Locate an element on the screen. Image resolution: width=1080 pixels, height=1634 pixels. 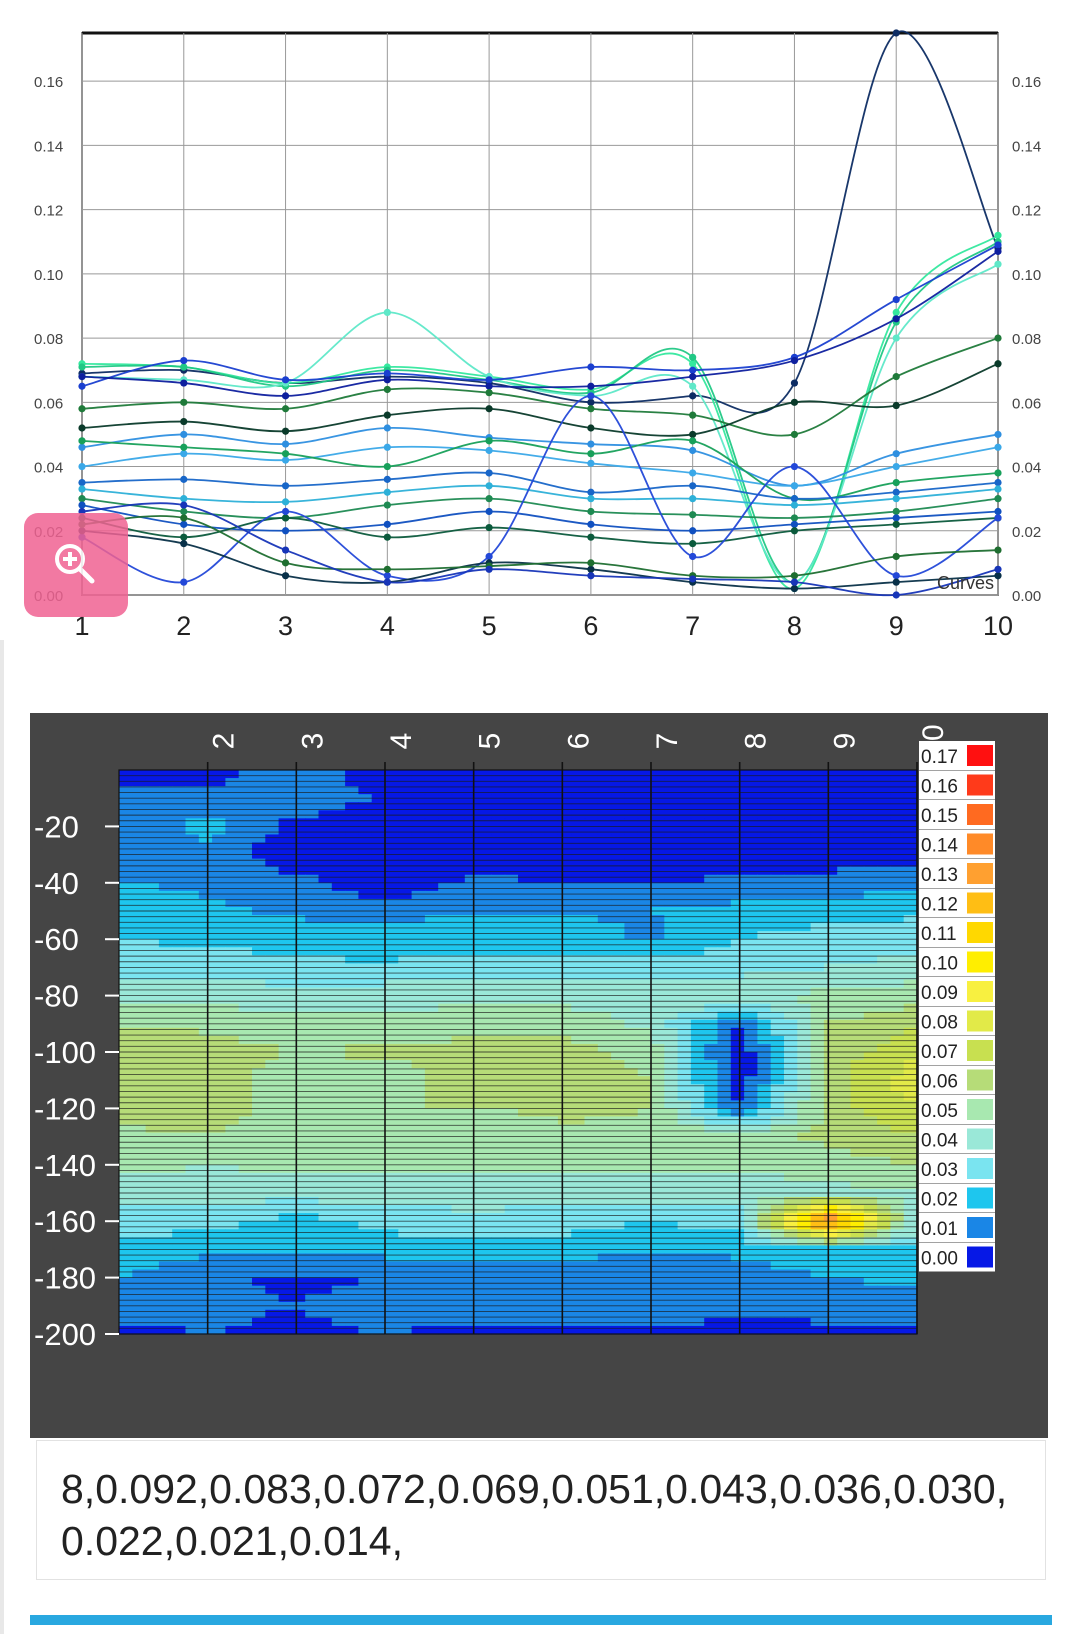
data-point-c19 is located at coordinates (794, 576).